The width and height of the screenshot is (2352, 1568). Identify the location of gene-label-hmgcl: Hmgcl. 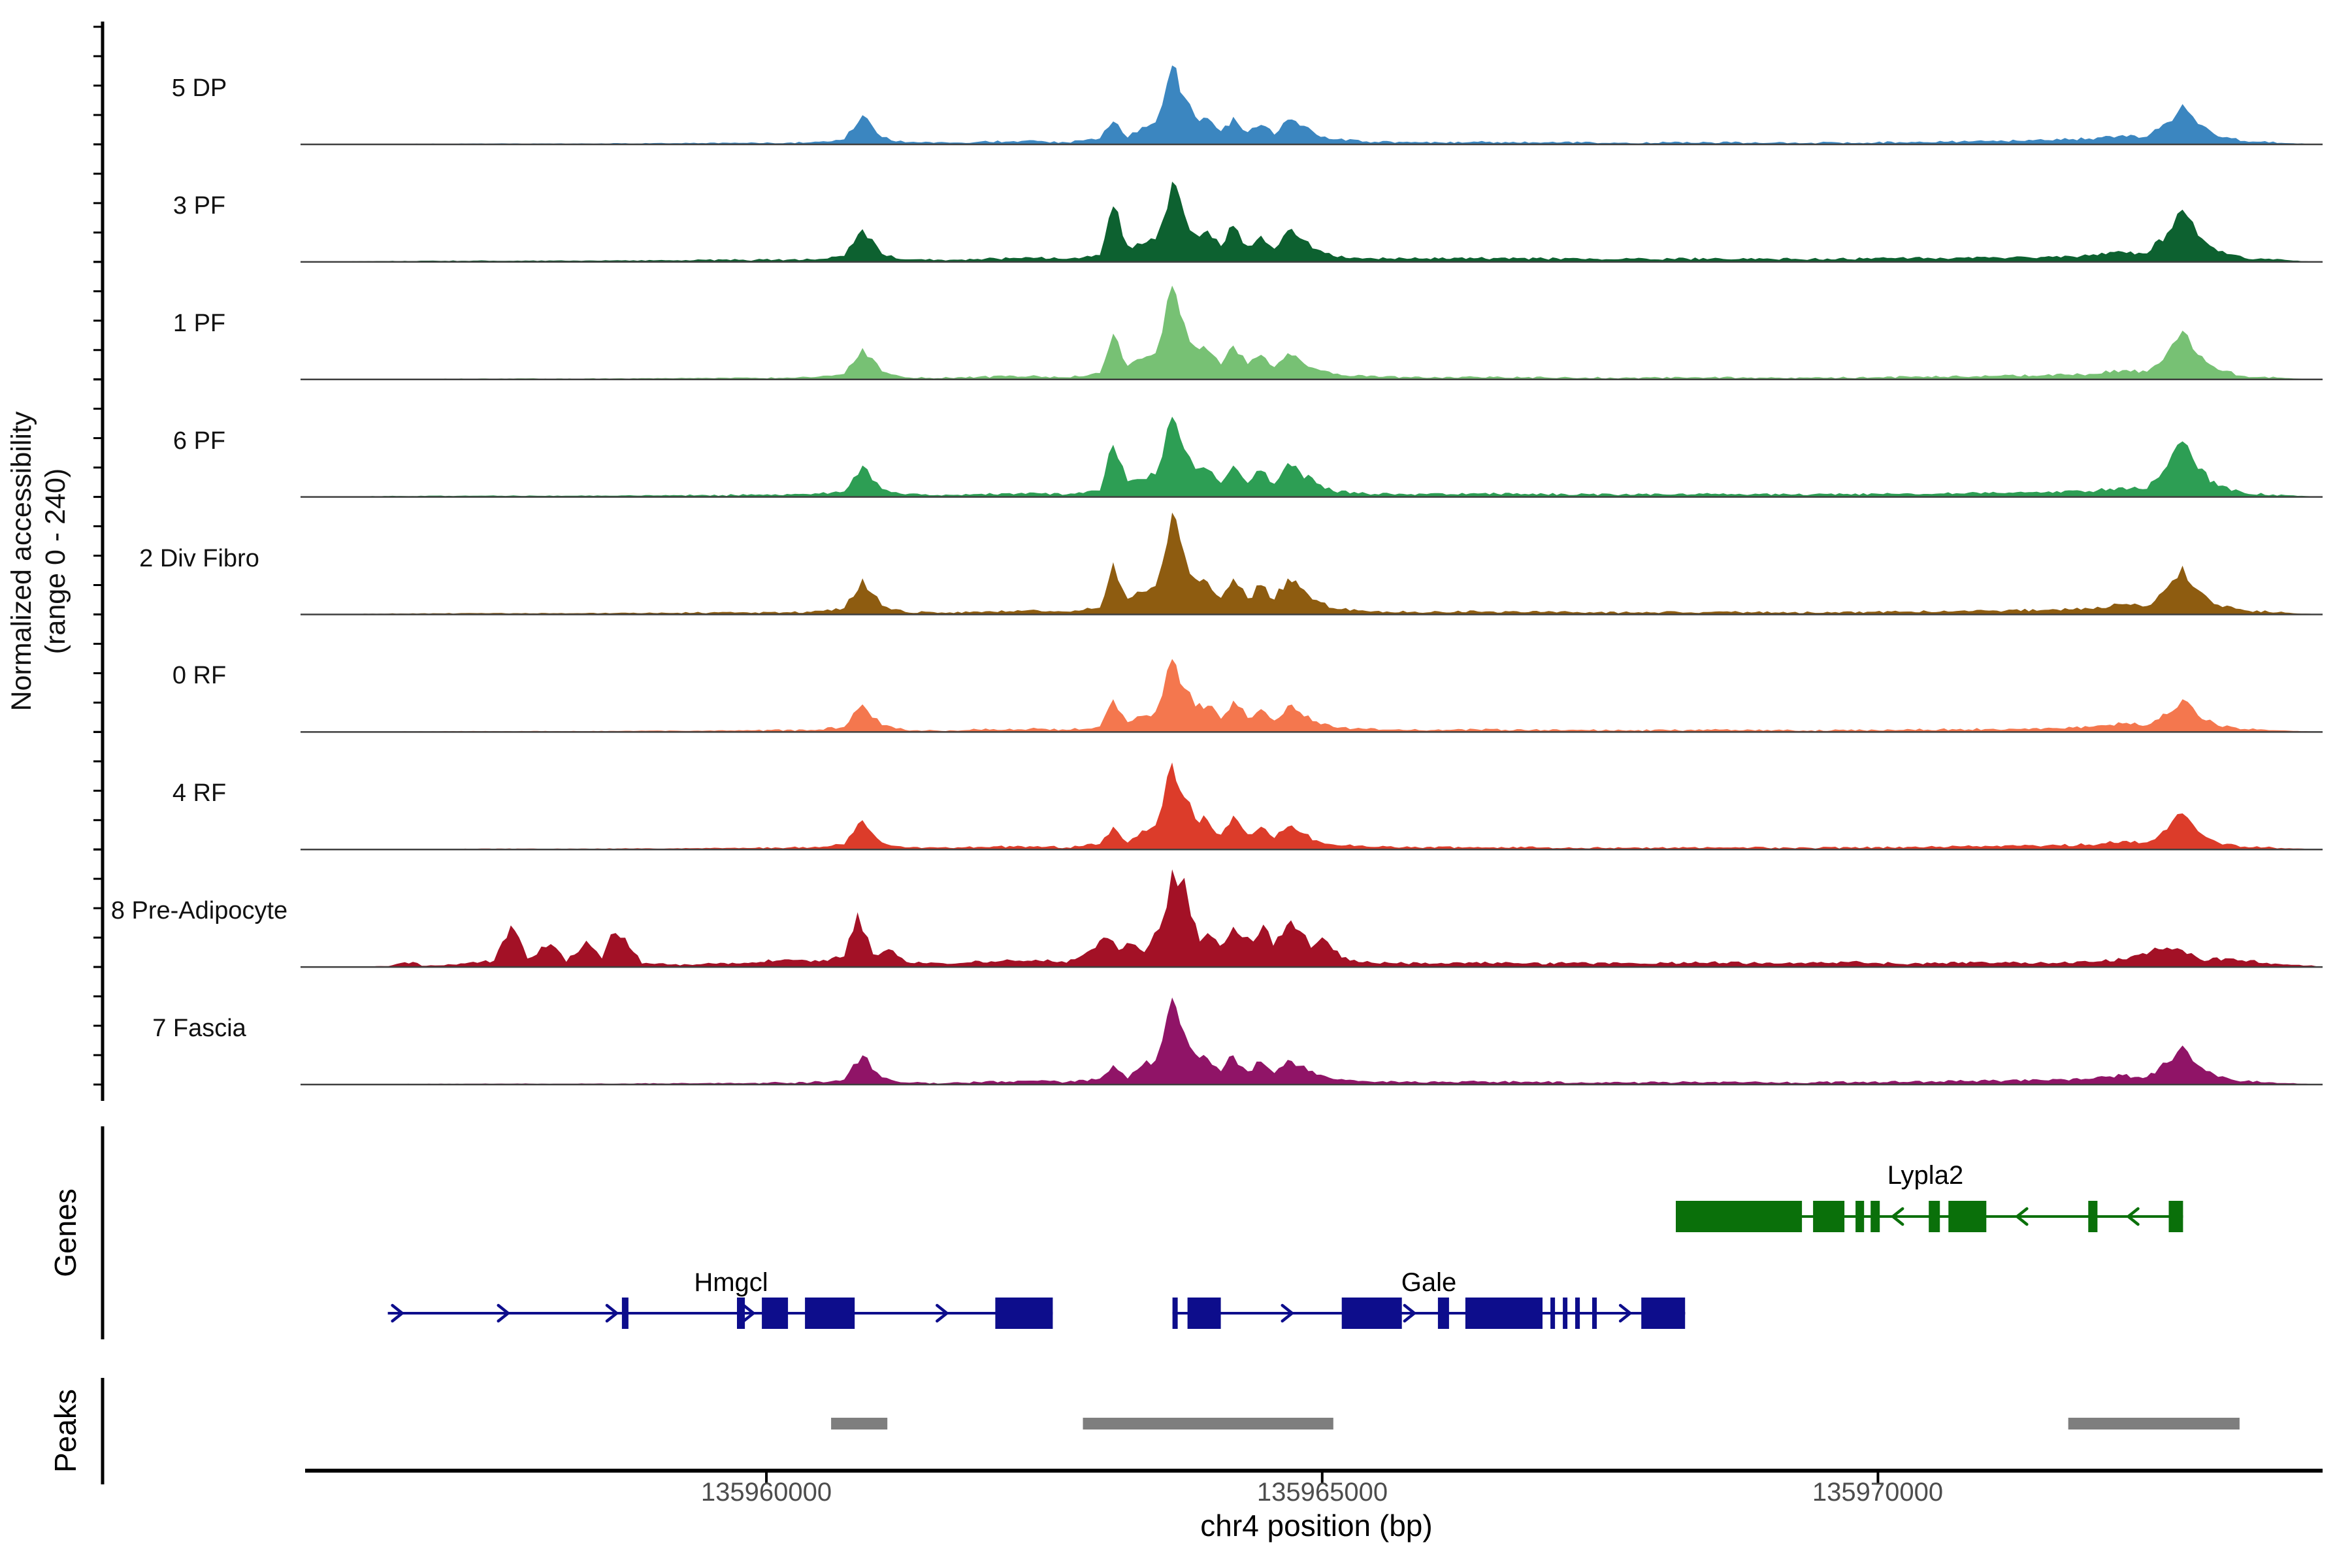
(731, 1282).